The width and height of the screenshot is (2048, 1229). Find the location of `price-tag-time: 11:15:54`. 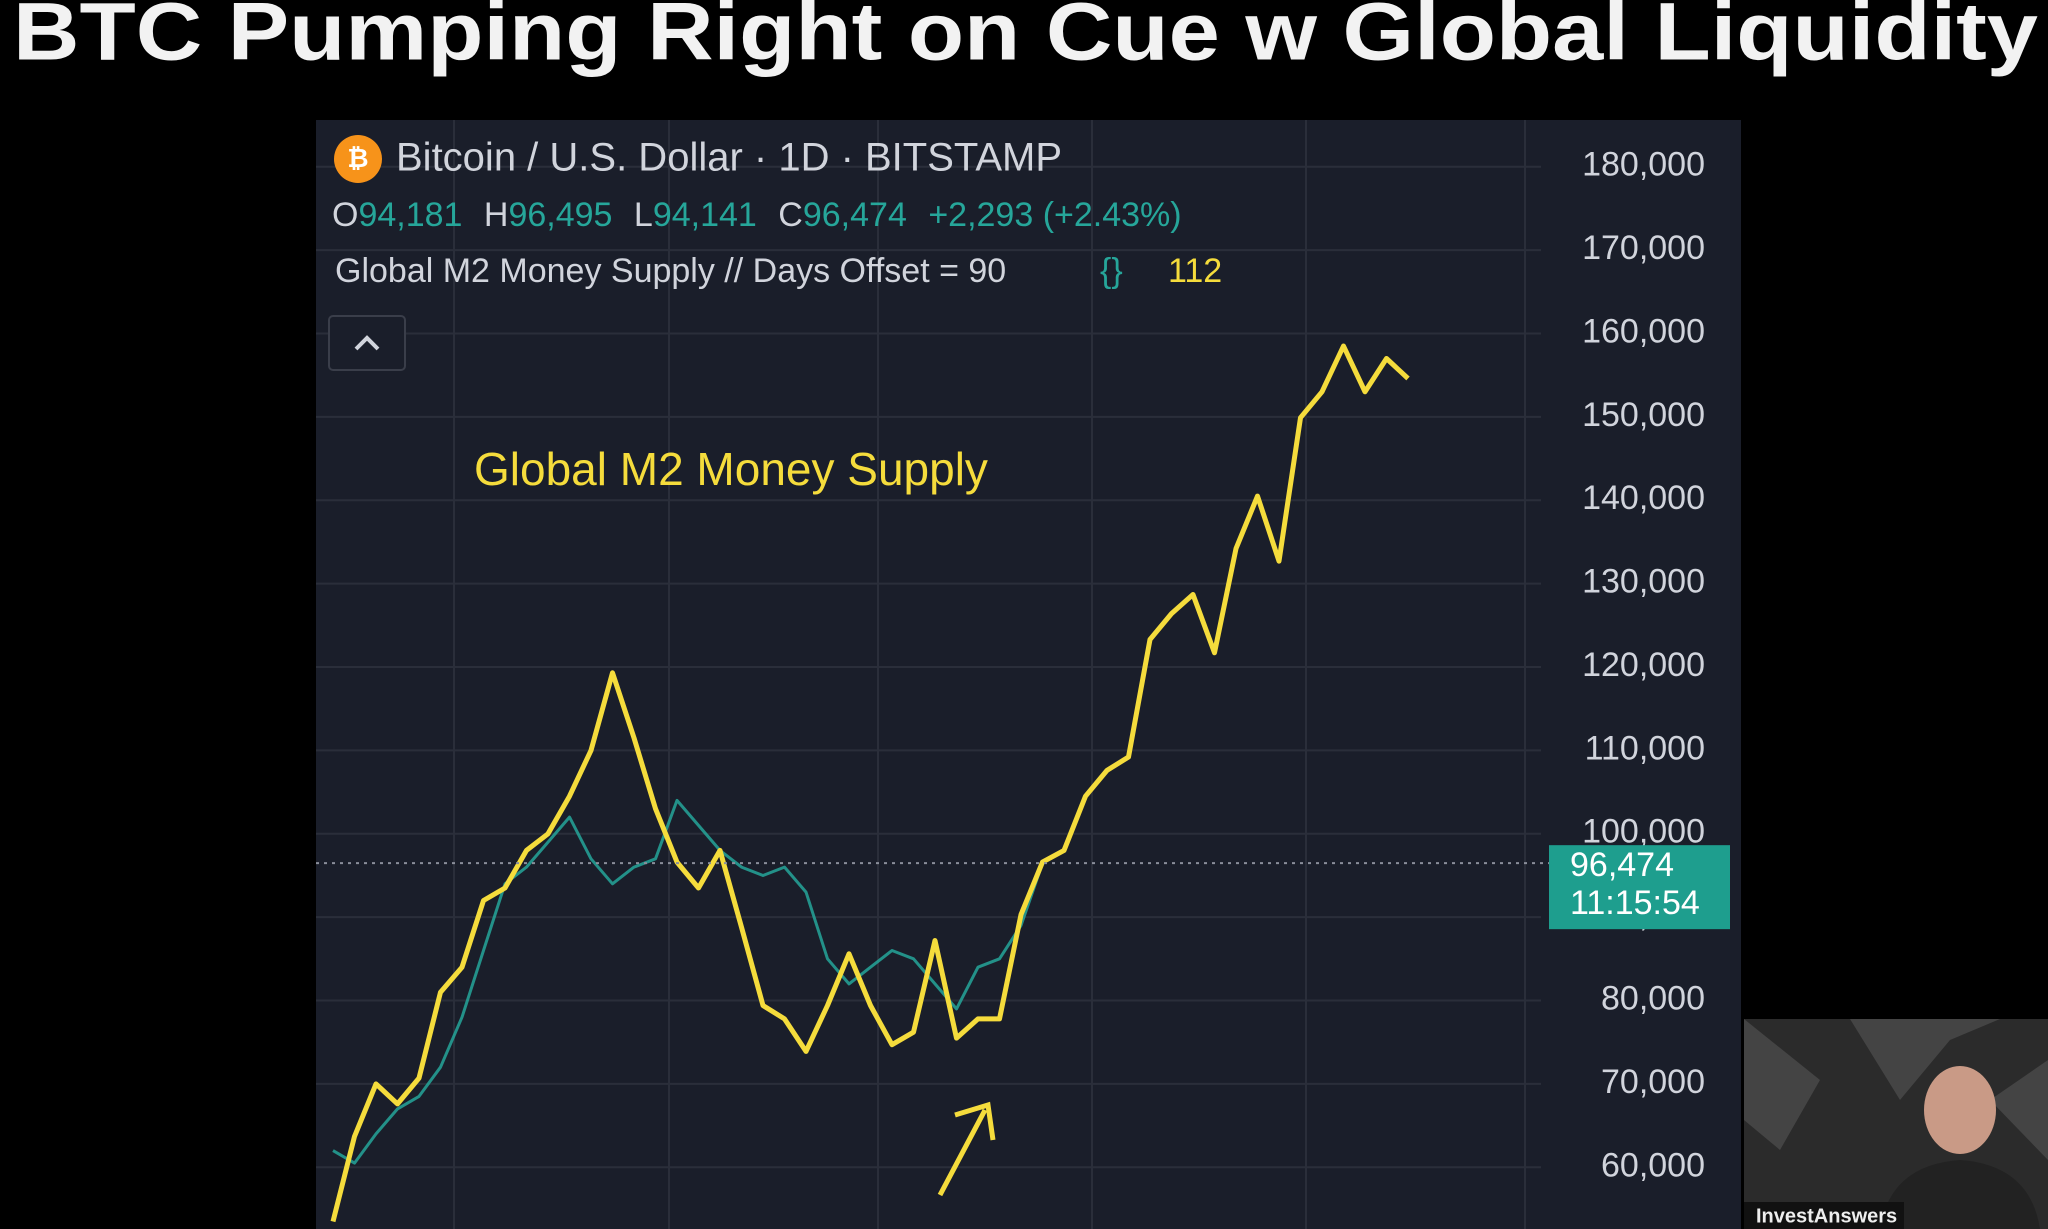

price-tag-time: 11:15:54 is located at coordinates (1635, 903).